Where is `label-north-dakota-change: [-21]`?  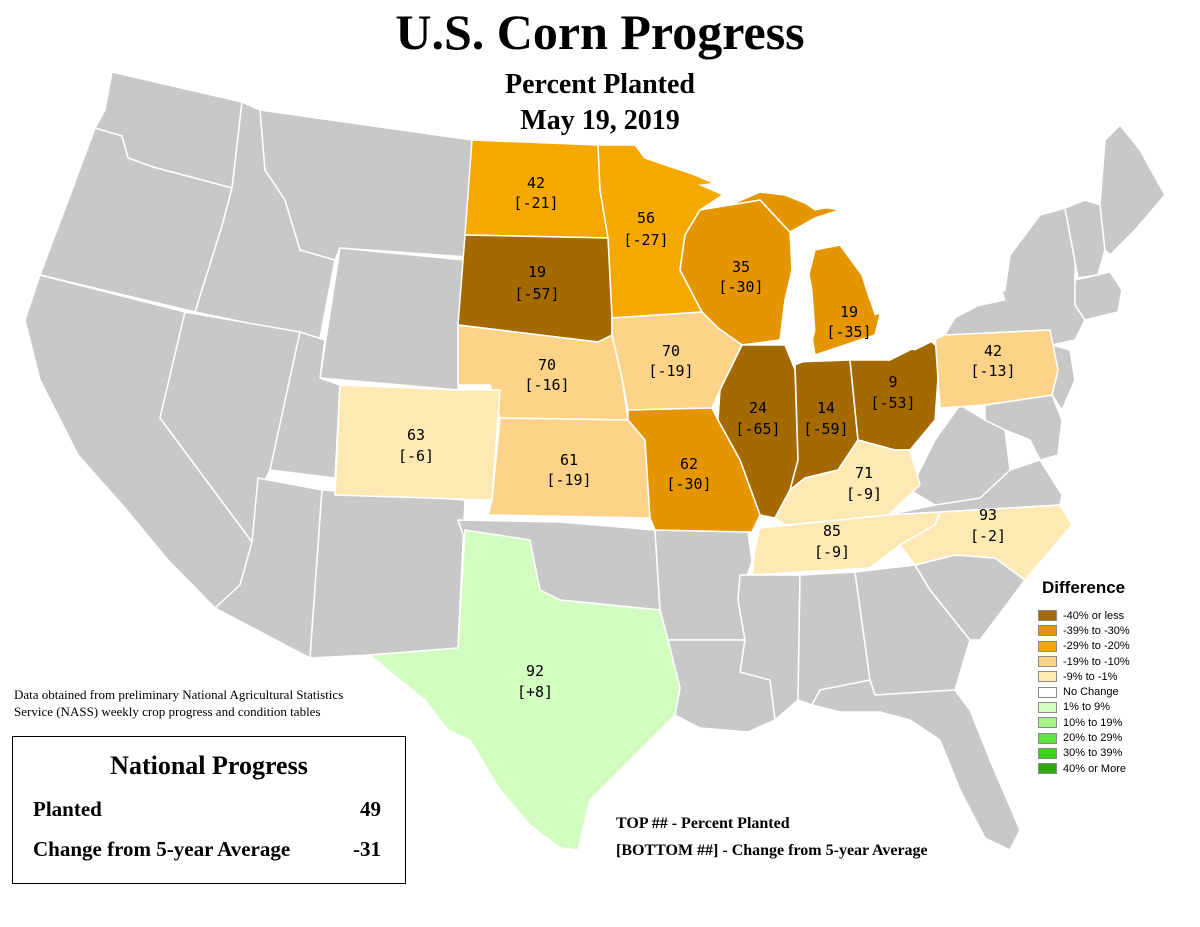 label-north-dakota-change: [-21] is located at coordinates (535, 203).